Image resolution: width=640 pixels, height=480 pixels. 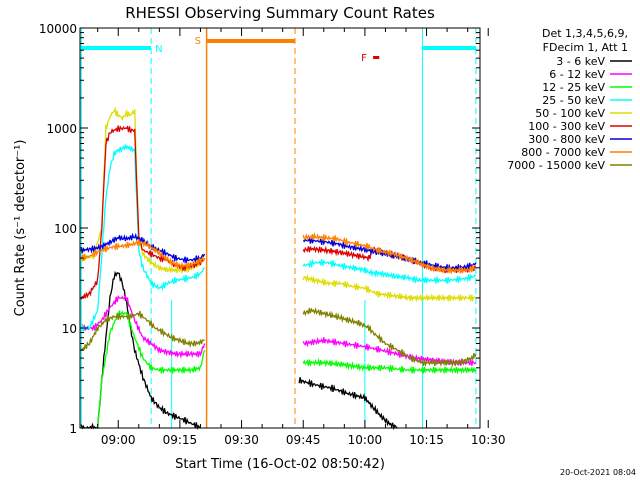 What do you see at coordinates (251, 41) in the screenshot?
I see `saa-bar` at bounding box center [251, 41].